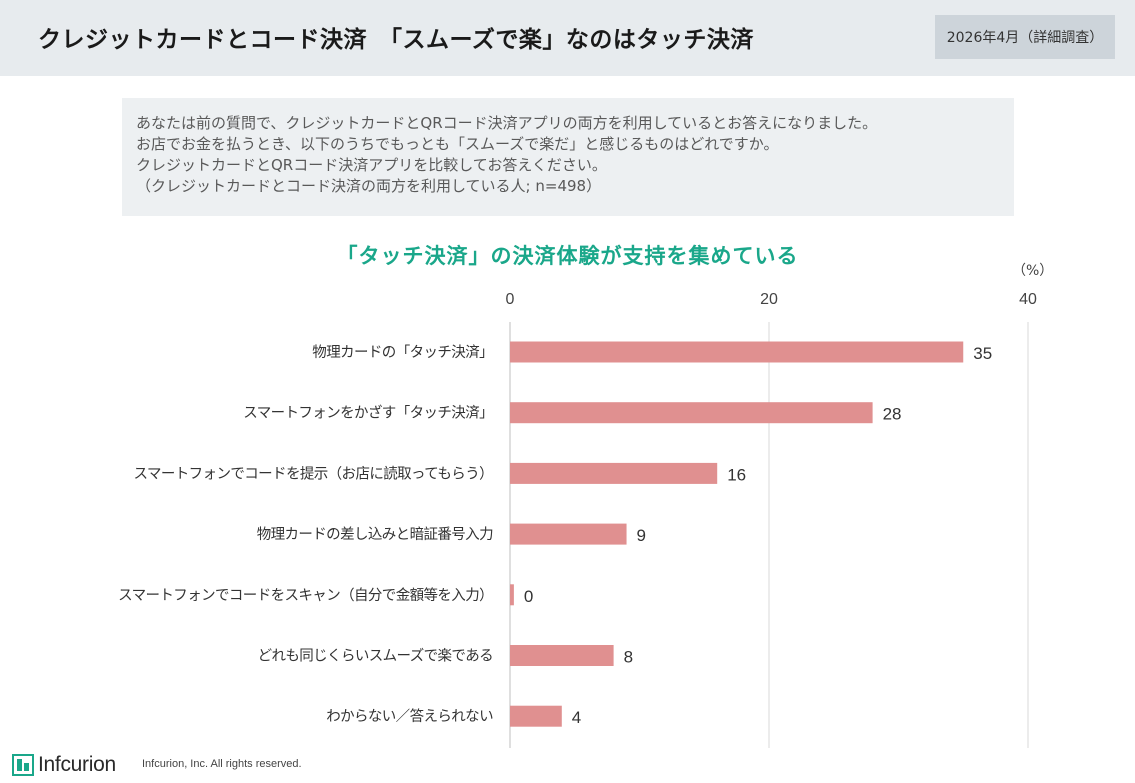 The image size is (1135, 783). Describe the element at coordinates (769, 299) in the screenshot. I see `x-tick-label: 20` at that location.